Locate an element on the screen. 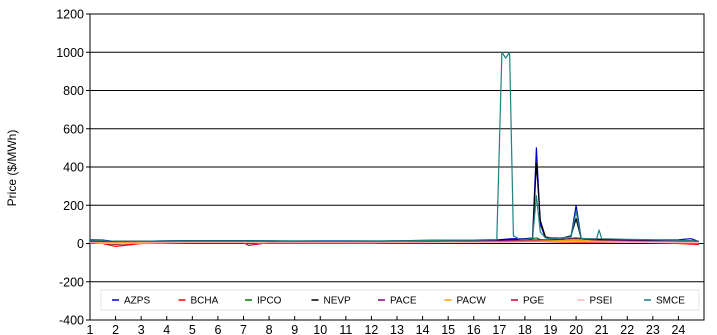 The image size is (717, 335). x-tick-label-14: 14 is located at coordinates (423, 329).